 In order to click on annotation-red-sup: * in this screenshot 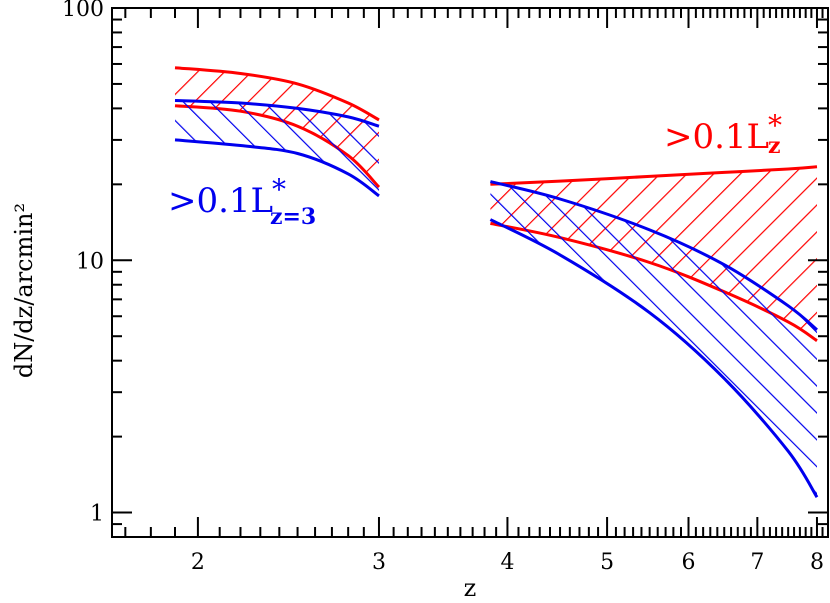, I will do `click(775, 125)`.